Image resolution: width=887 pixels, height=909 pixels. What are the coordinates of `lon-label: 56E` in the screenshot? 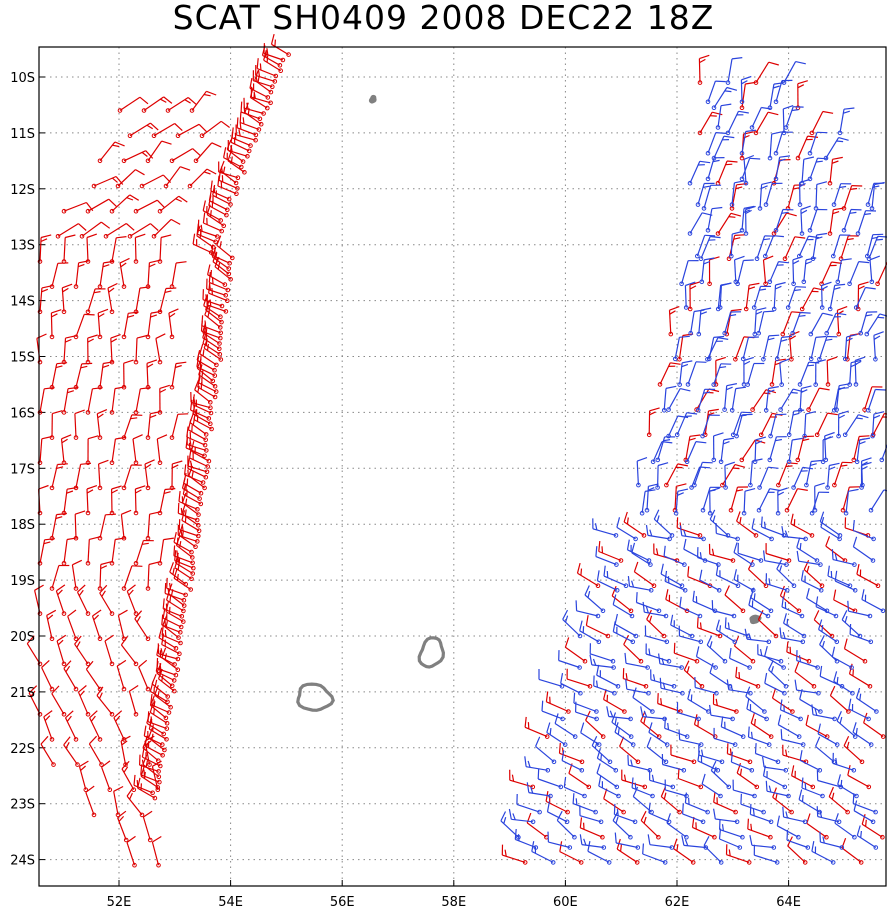 It's located at (342, 902).